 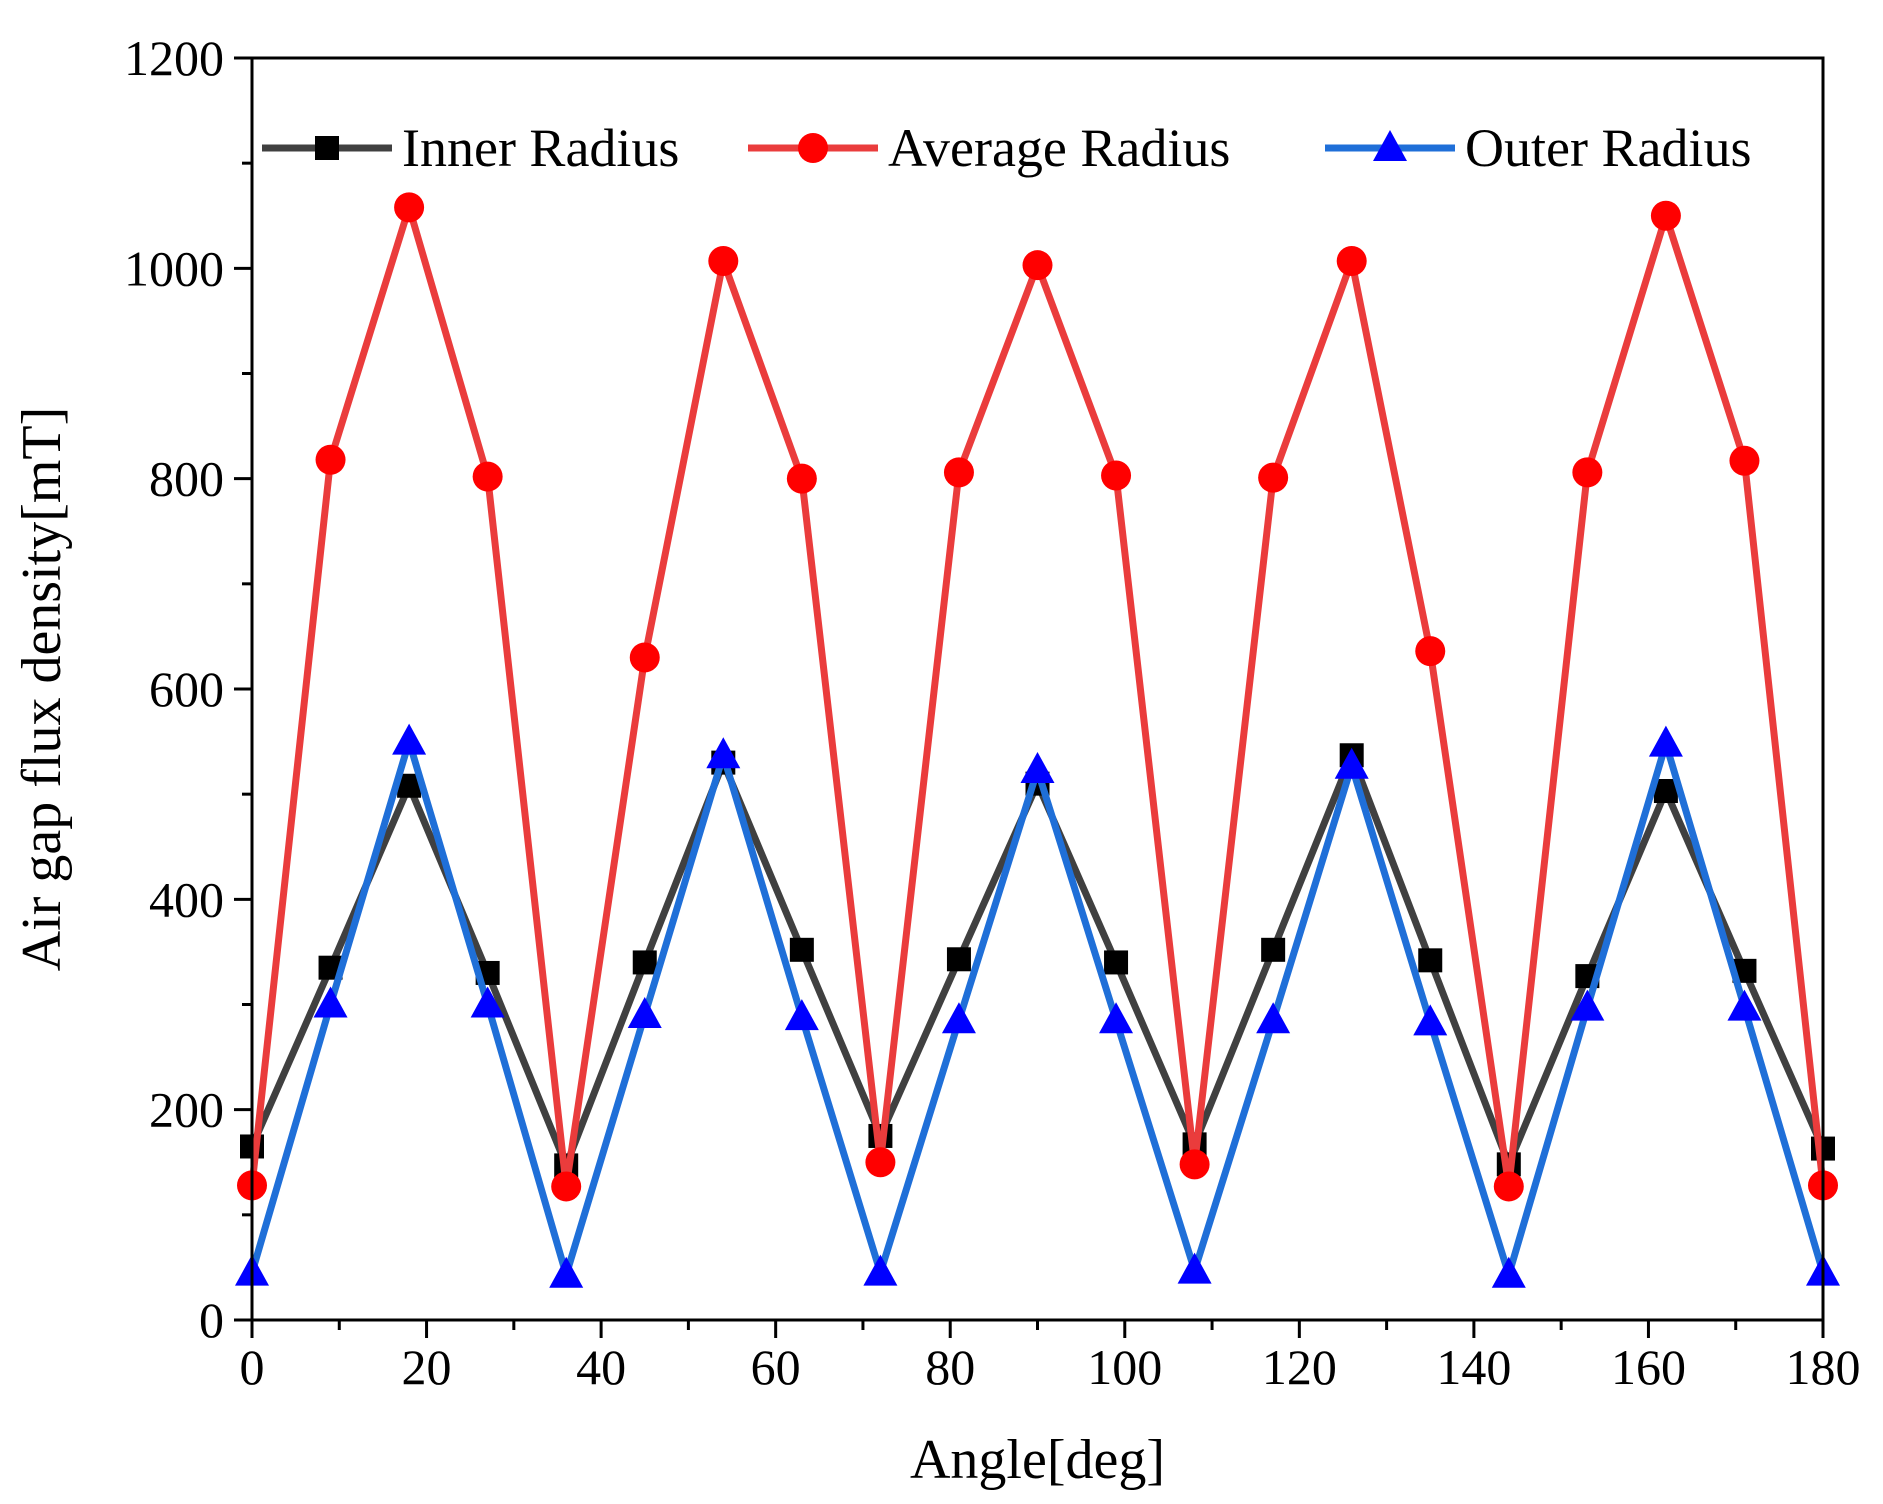 I want to click on x-tick-label: 160, so click(x=1648, y=1367).